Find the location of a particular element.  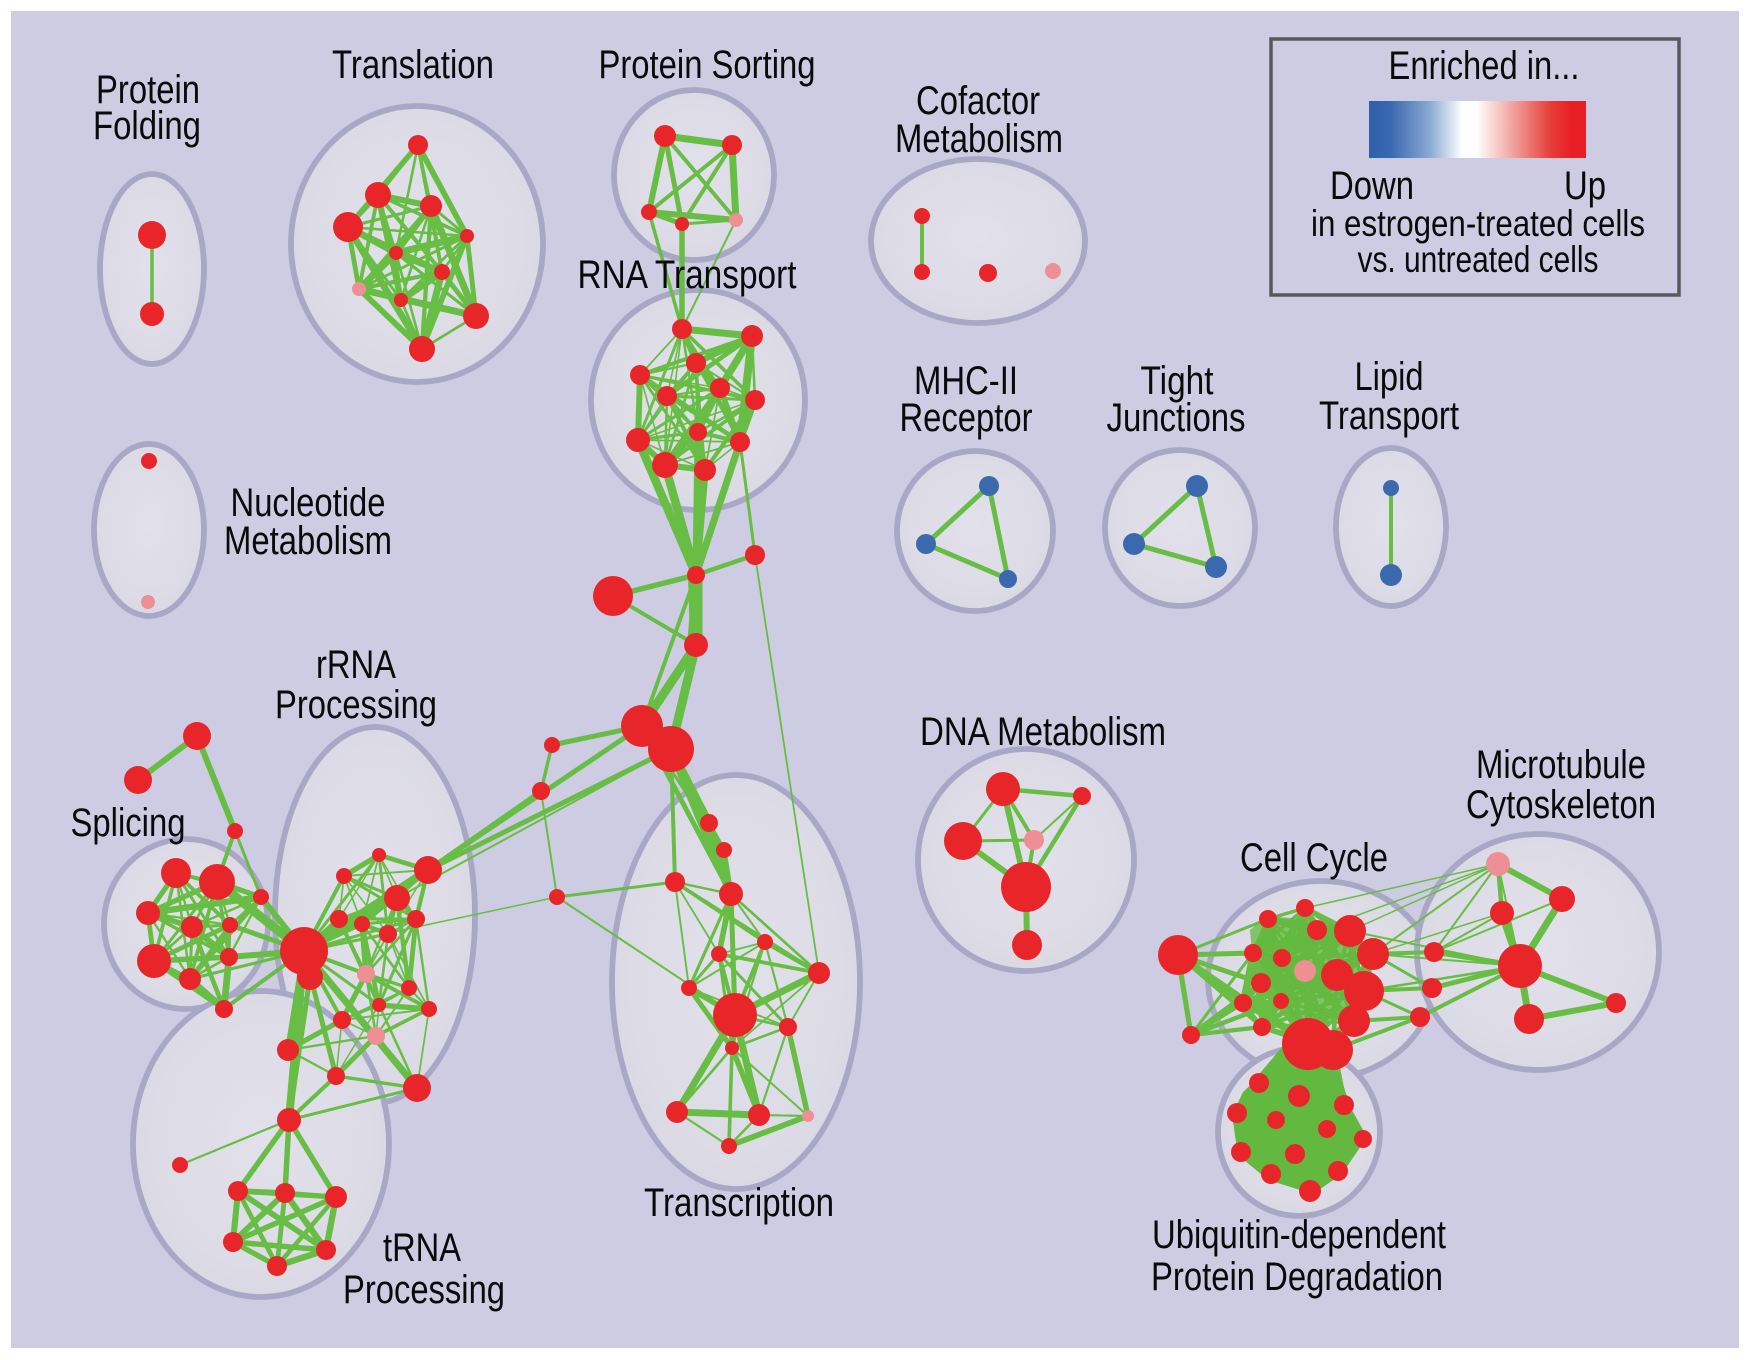

svg-text: Protein Degradation is located at coordinates (1297, 1277).